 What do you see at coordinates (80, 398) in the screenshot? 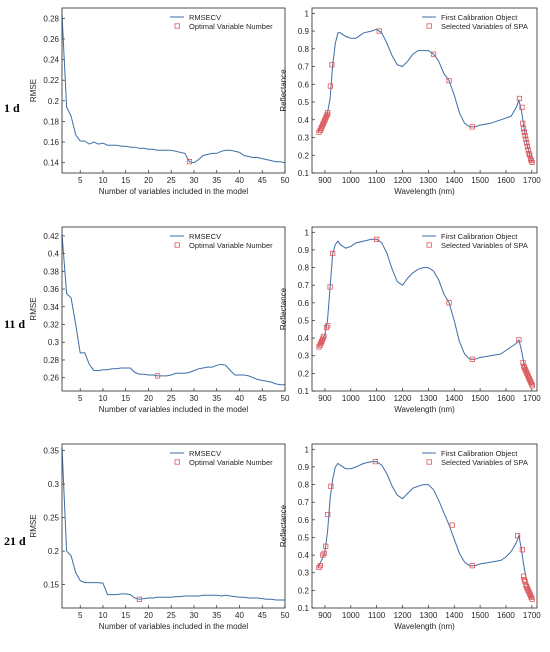
I see `x-tick-label: 5` at bounding box center [80, 398].